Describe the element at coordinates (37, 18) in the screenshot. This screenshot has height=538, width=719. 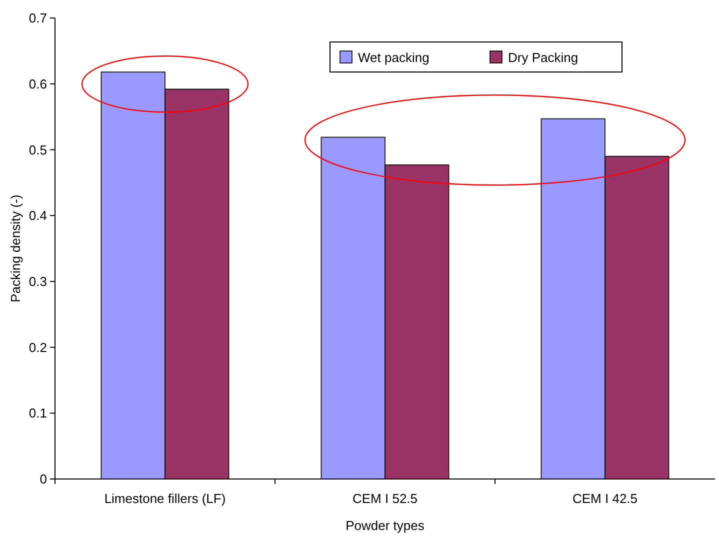
I see `y-tick-label: 0.7` at that location.